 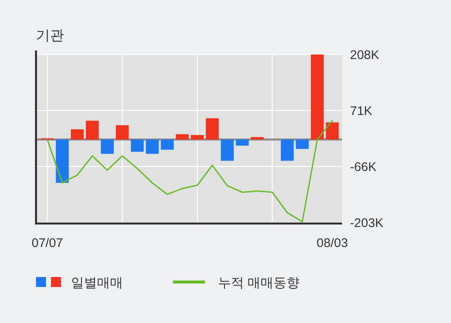 I want to click on y-tick-label: 208K, so click(x=365, y=55).